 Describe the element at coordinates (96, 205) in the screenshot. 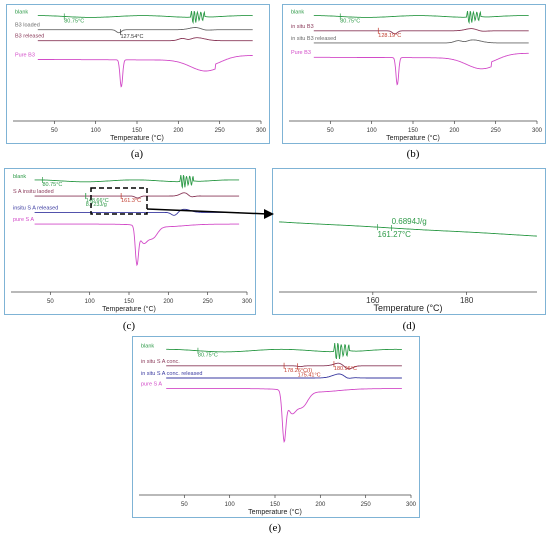

I see `annotation-label: 8.723J/g` at that location.